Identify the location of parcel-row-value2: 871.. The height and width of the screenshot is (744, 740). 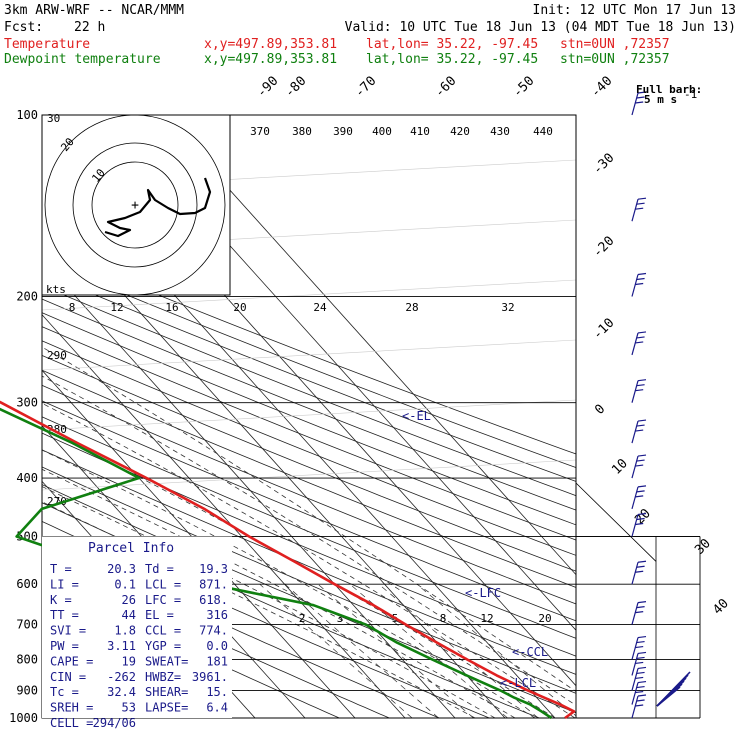
(213, 584).